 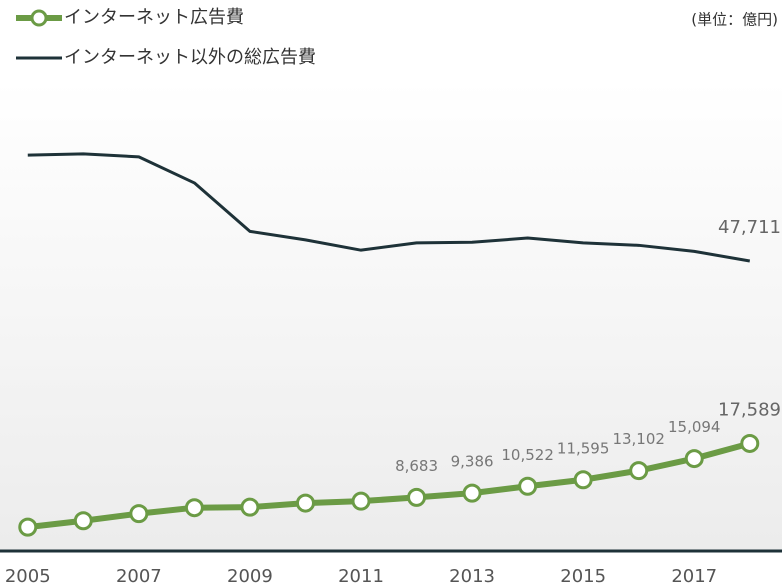 What do you see at coordinates (694, 576) in the screenshot?
I see `x-tick-label: 2017` at bounding box center [694, 576].